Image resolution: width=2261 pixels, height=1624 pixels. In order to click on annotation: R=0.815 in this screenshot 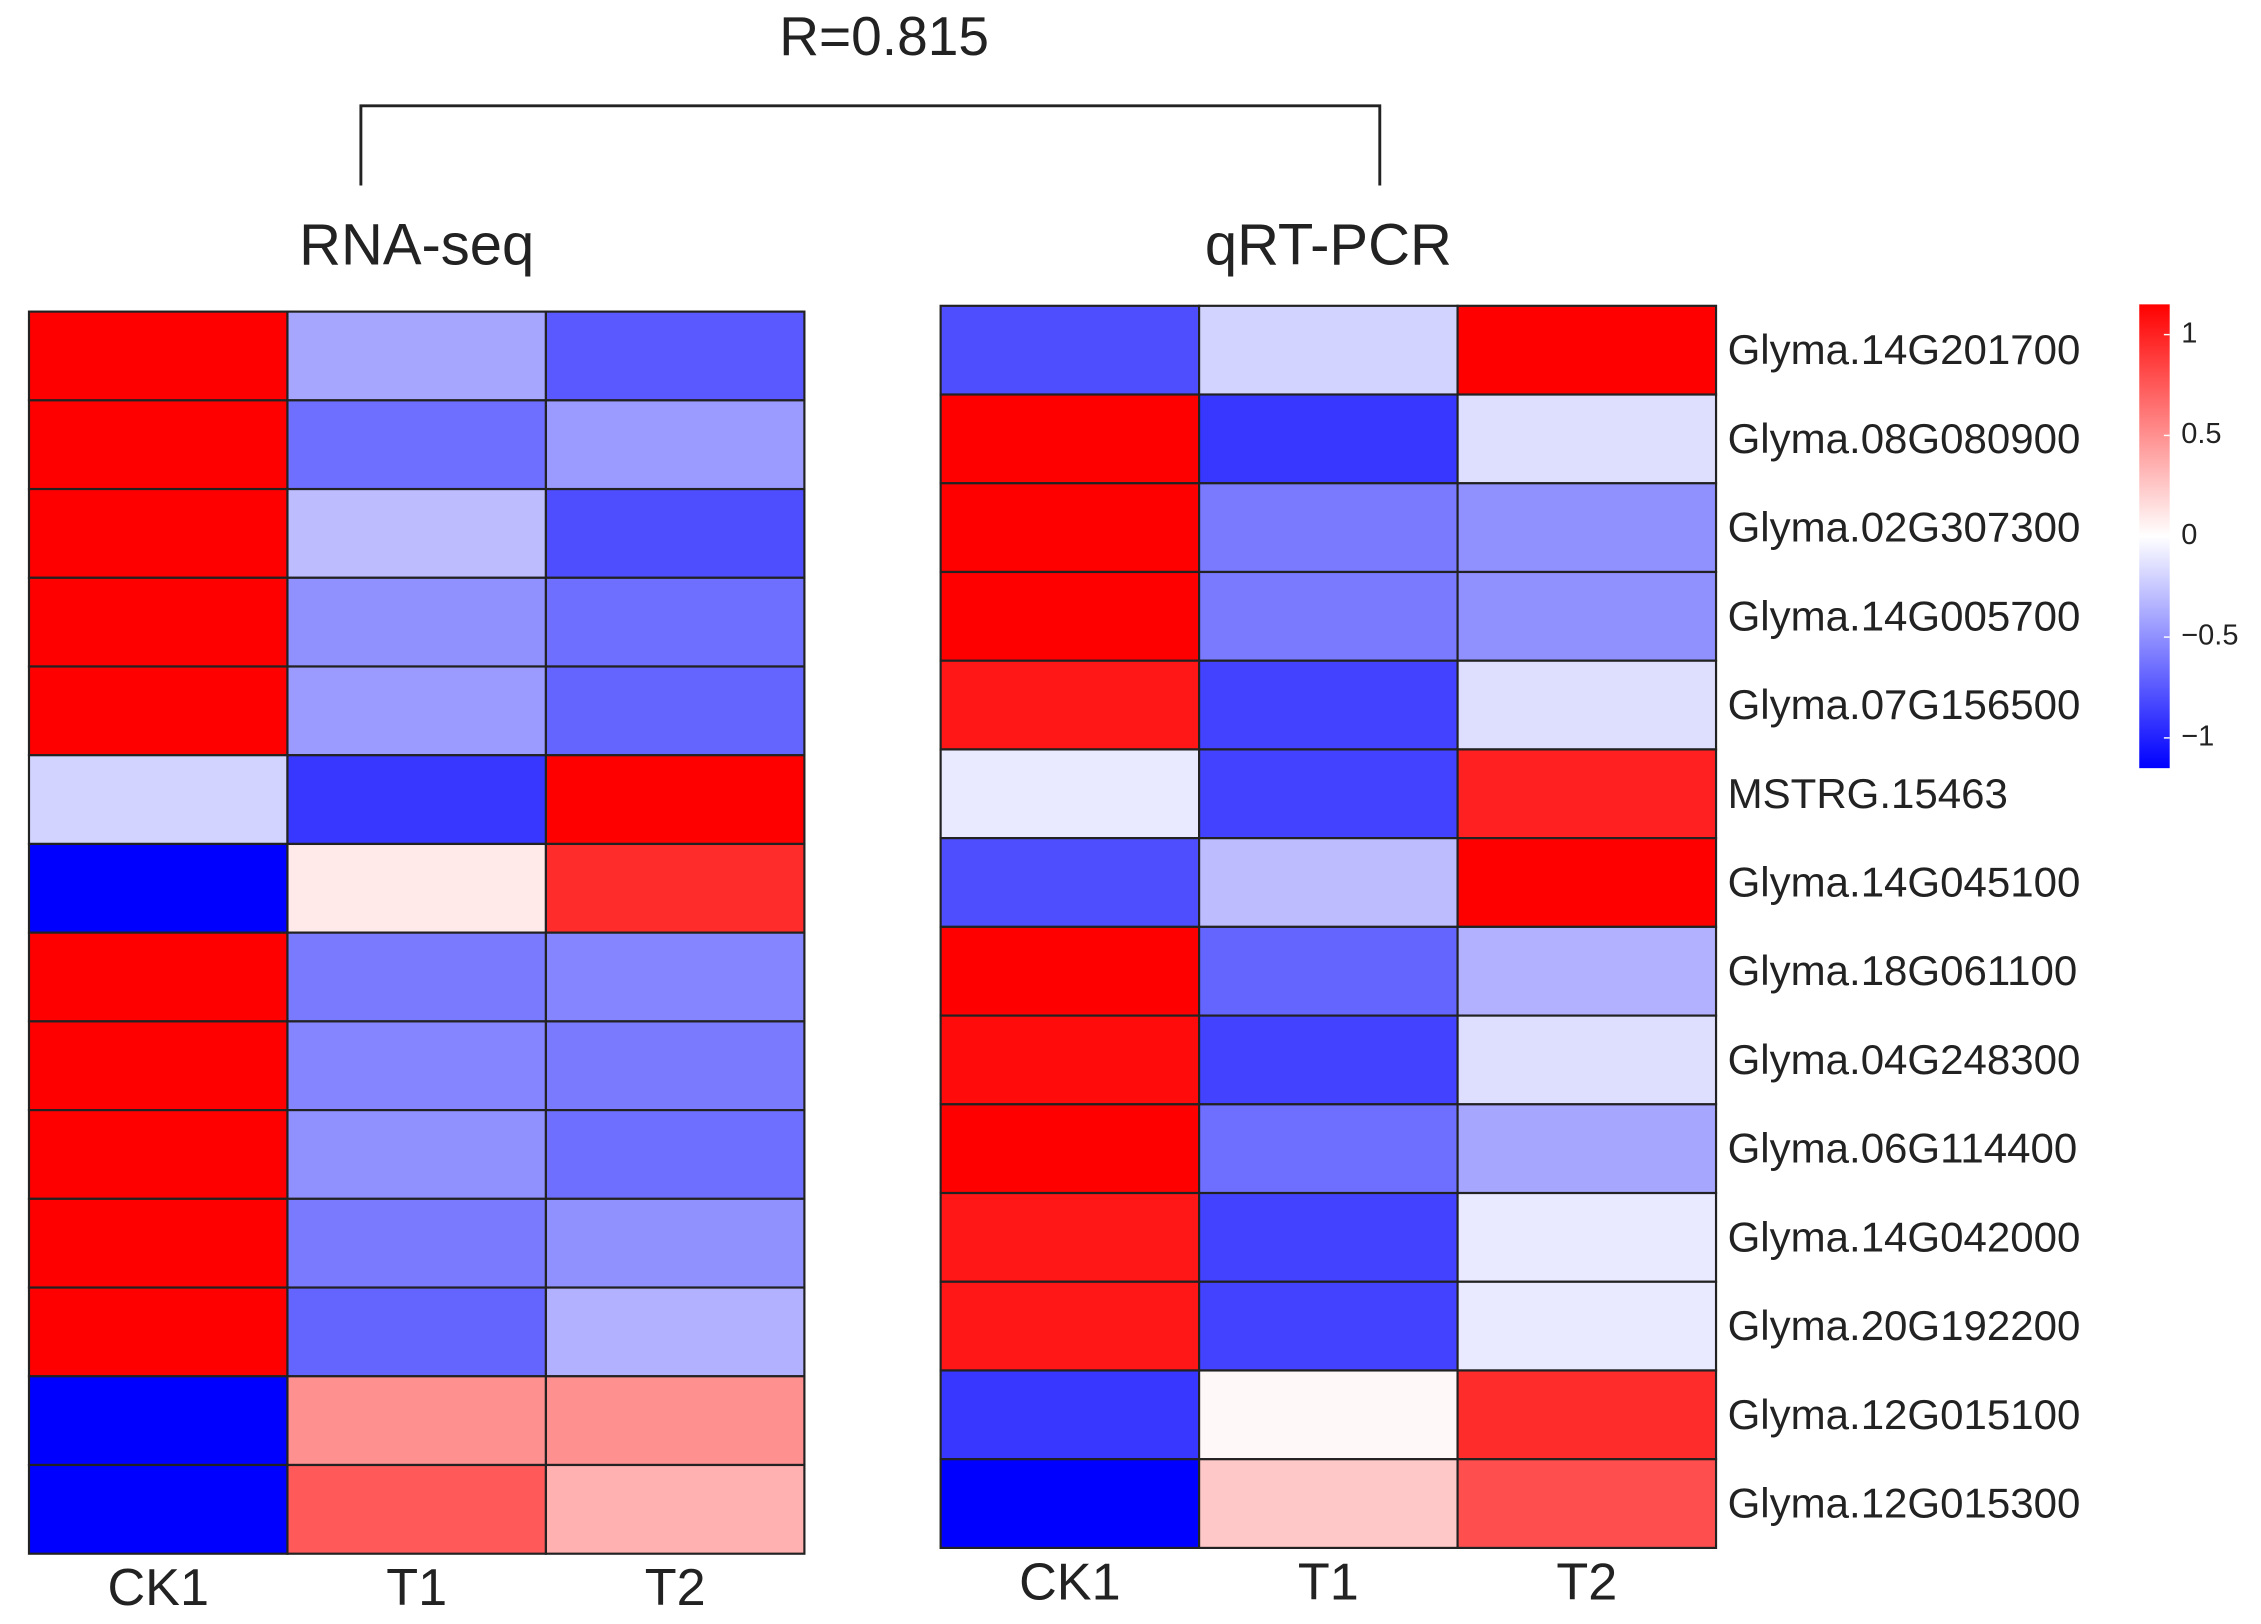, I will do `click(884, 36)`.